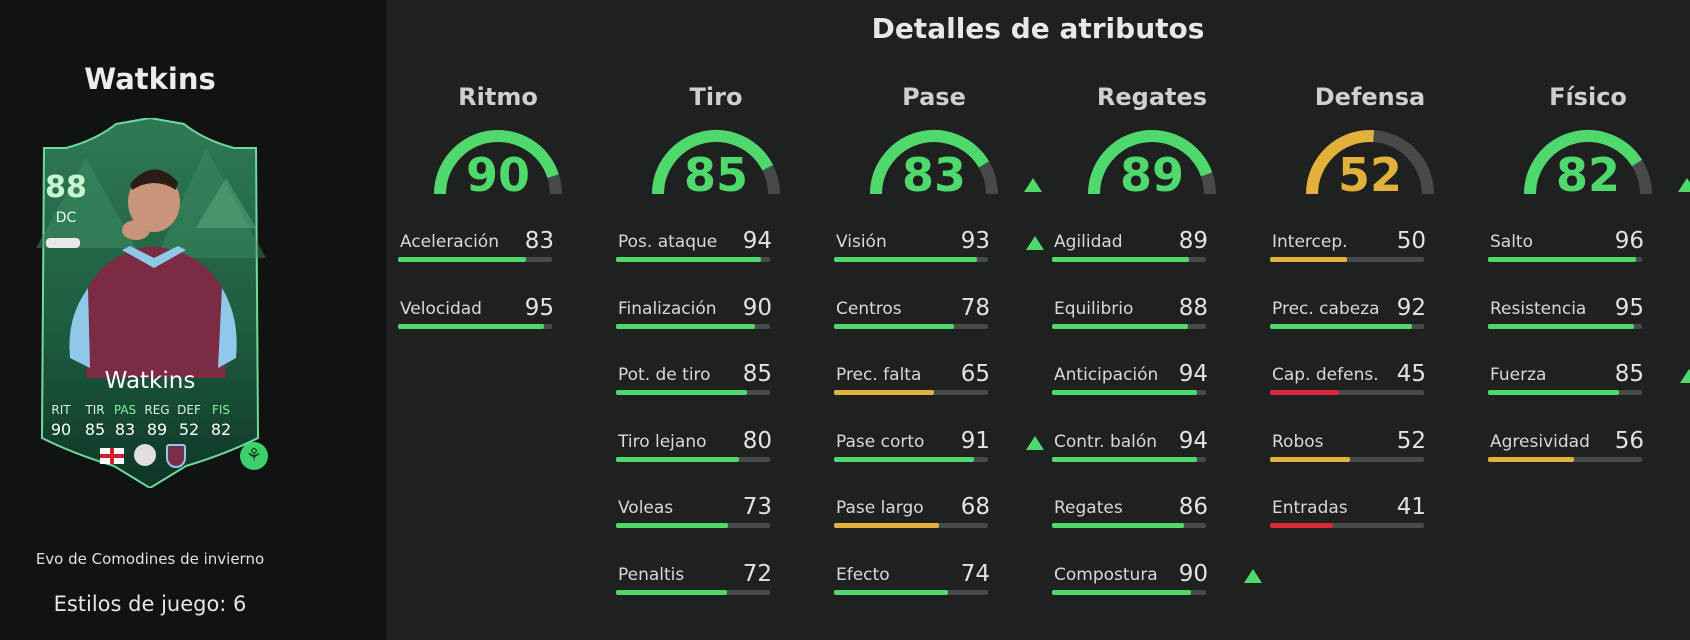 Image resolution: width=1690 pixels, height=640 pixels. What do you see at coordinates (1162, 260) in the screenshot?
I see `attribute-row: Agilidad 89` at bounding box center [1162, 260].